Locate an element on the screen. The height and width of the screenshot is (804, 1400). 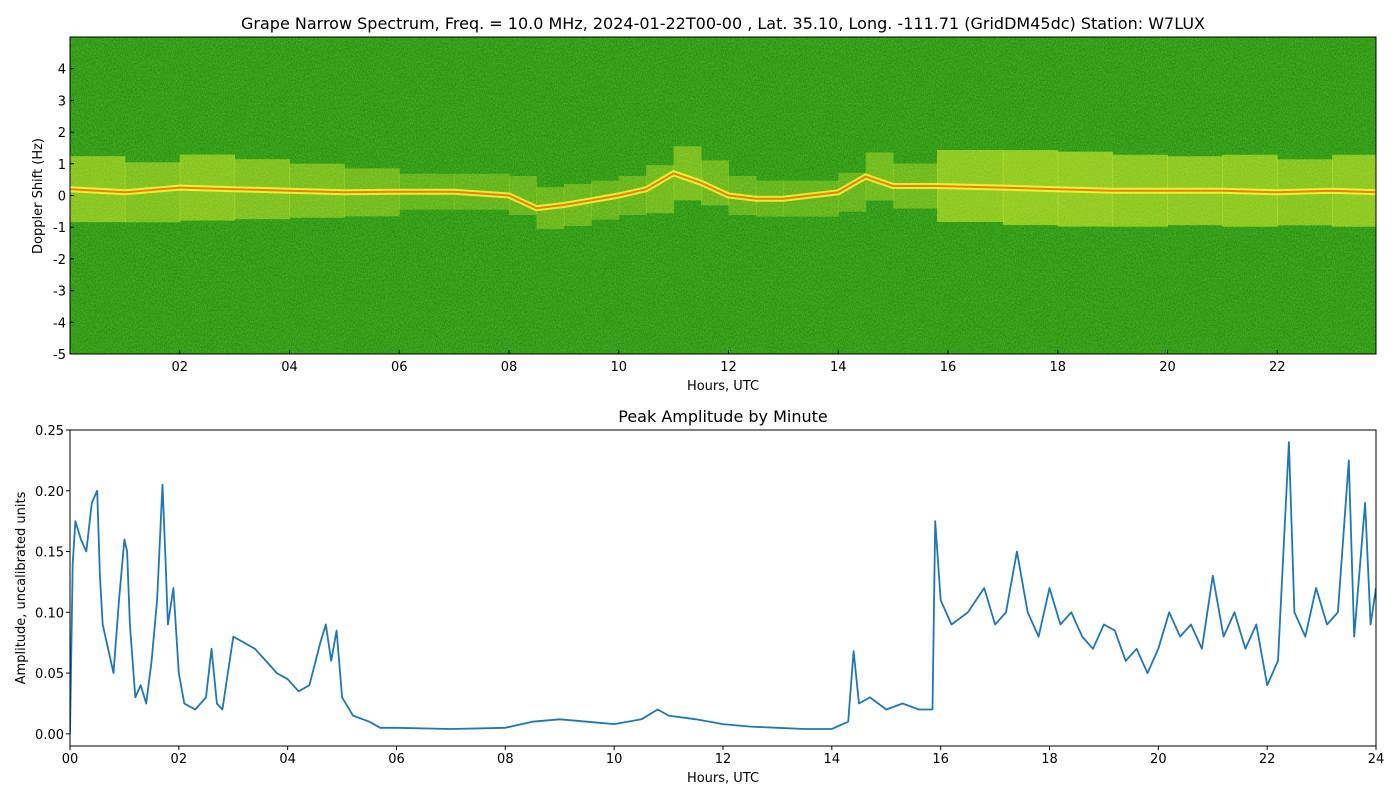
amplitude-title: Peak Amplitude by Minute is located at coordinates (723, 416).